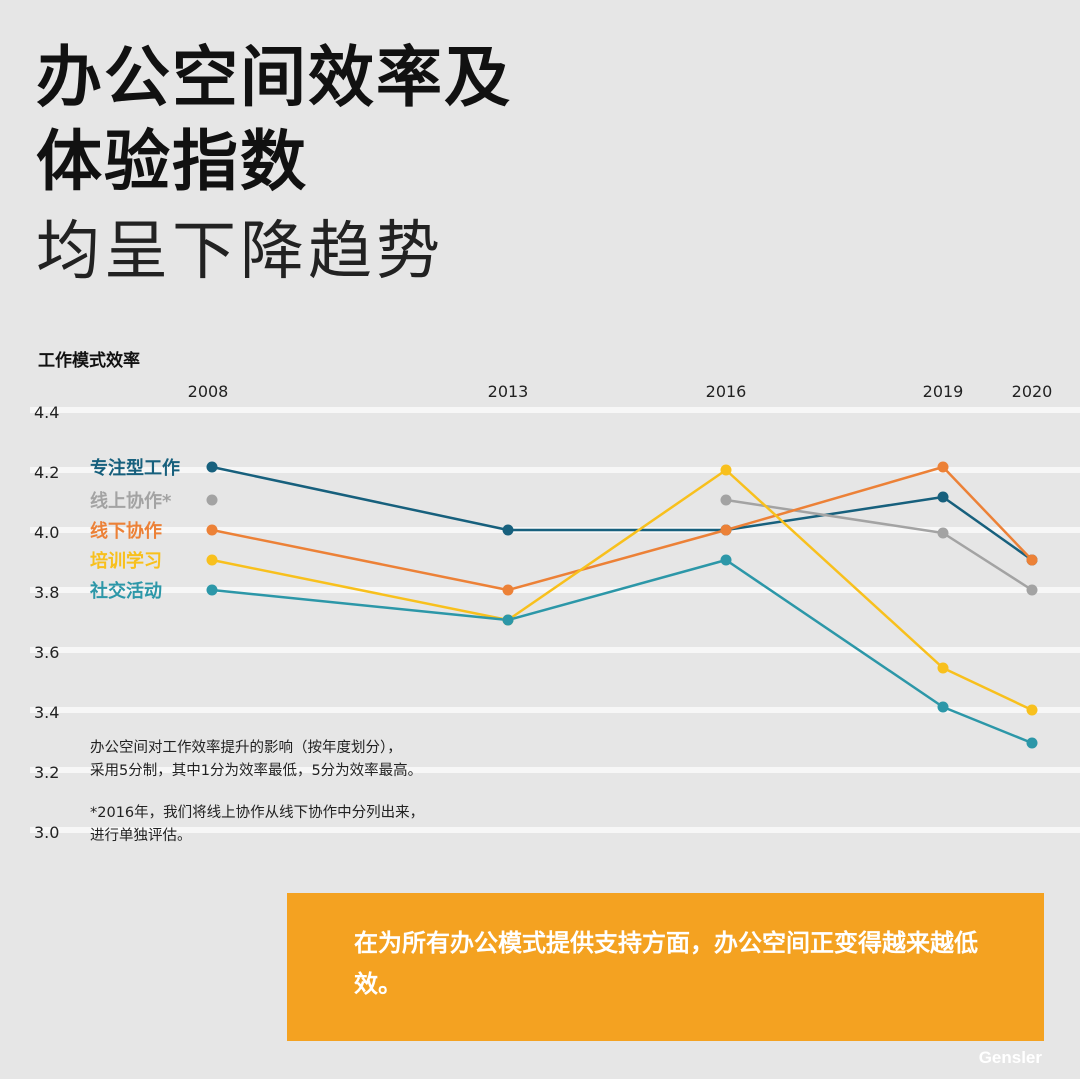 Image resolution: width=1080 pixels, height=1079 pixels. Describe the element at coordinates (46, 472) in the screenshot. I see `y-tick-label: 4.2` at that location.